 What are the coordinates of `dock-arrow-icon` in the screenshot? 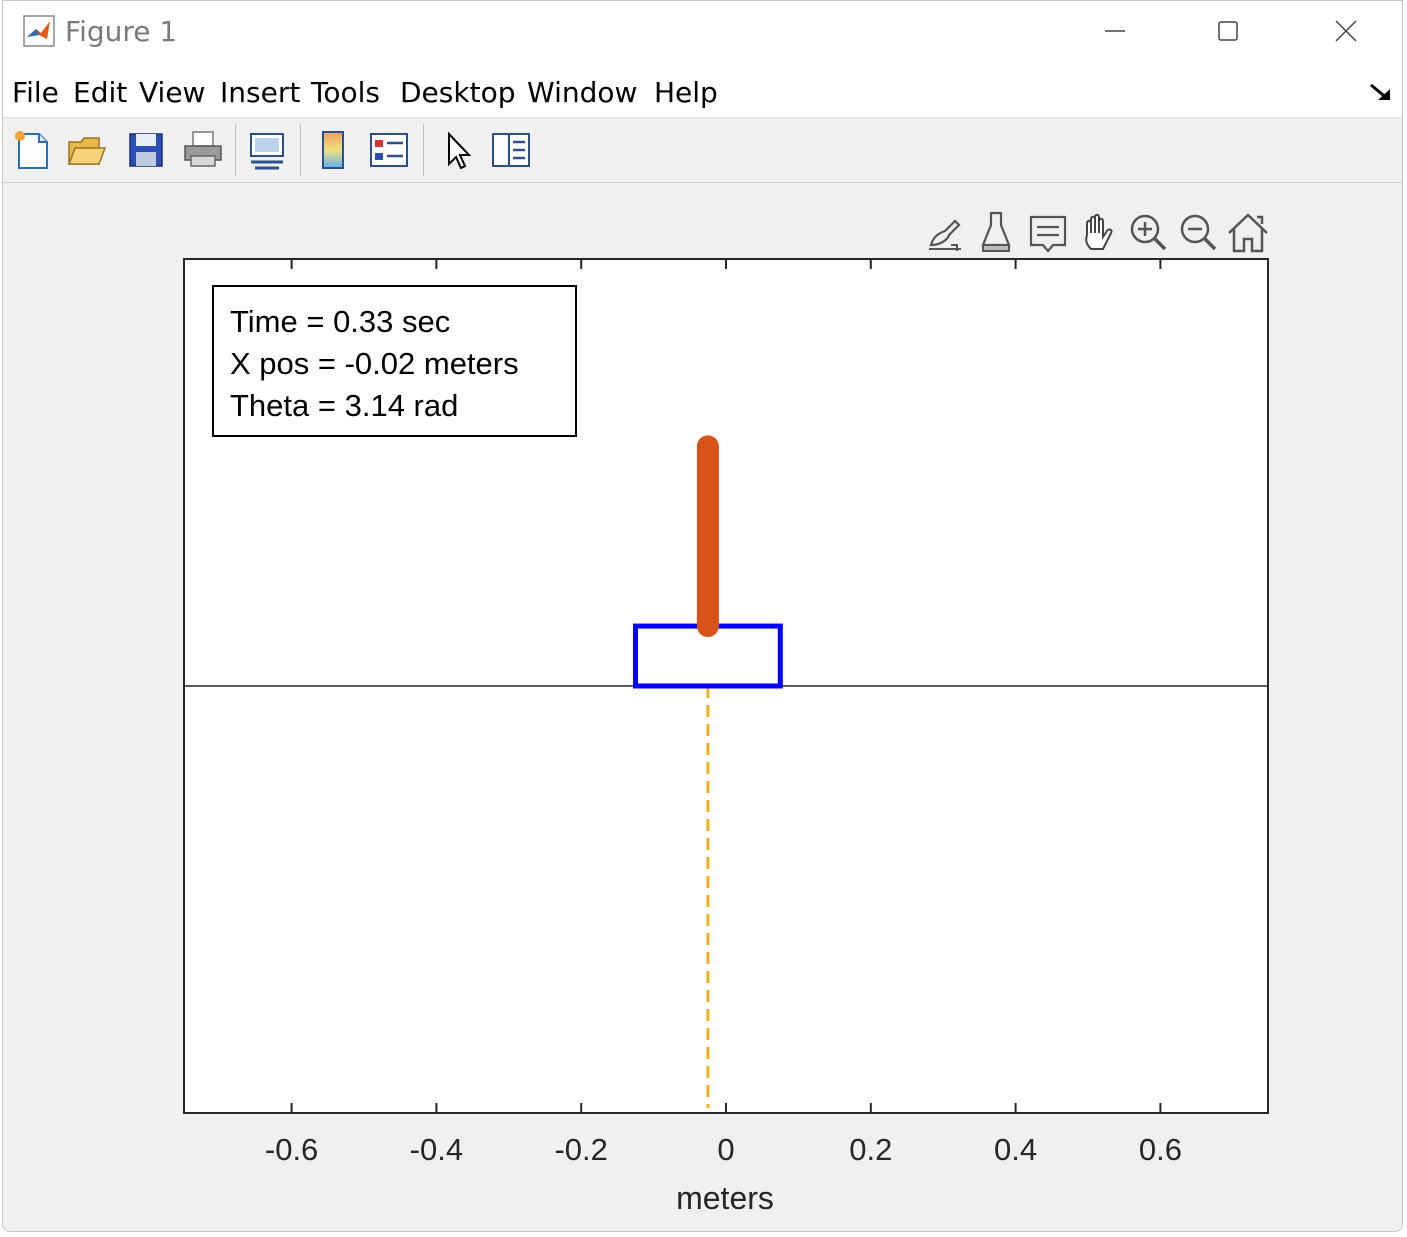 It's located at (1381, 93).